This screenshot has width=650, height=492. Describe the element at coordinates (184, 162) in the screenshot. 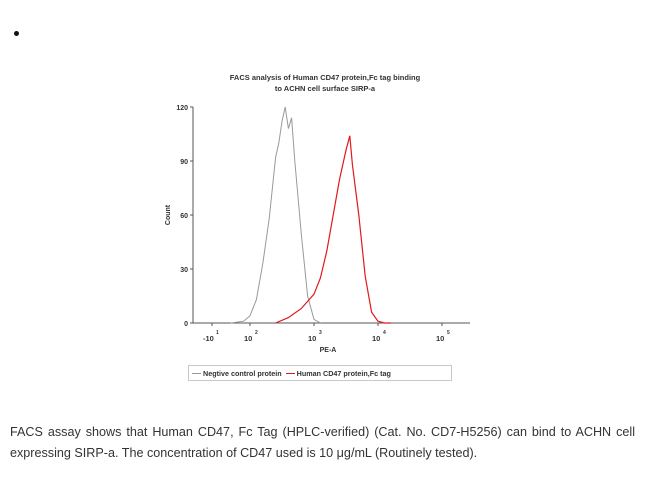

I see `y-tick-90: 90` at that location.